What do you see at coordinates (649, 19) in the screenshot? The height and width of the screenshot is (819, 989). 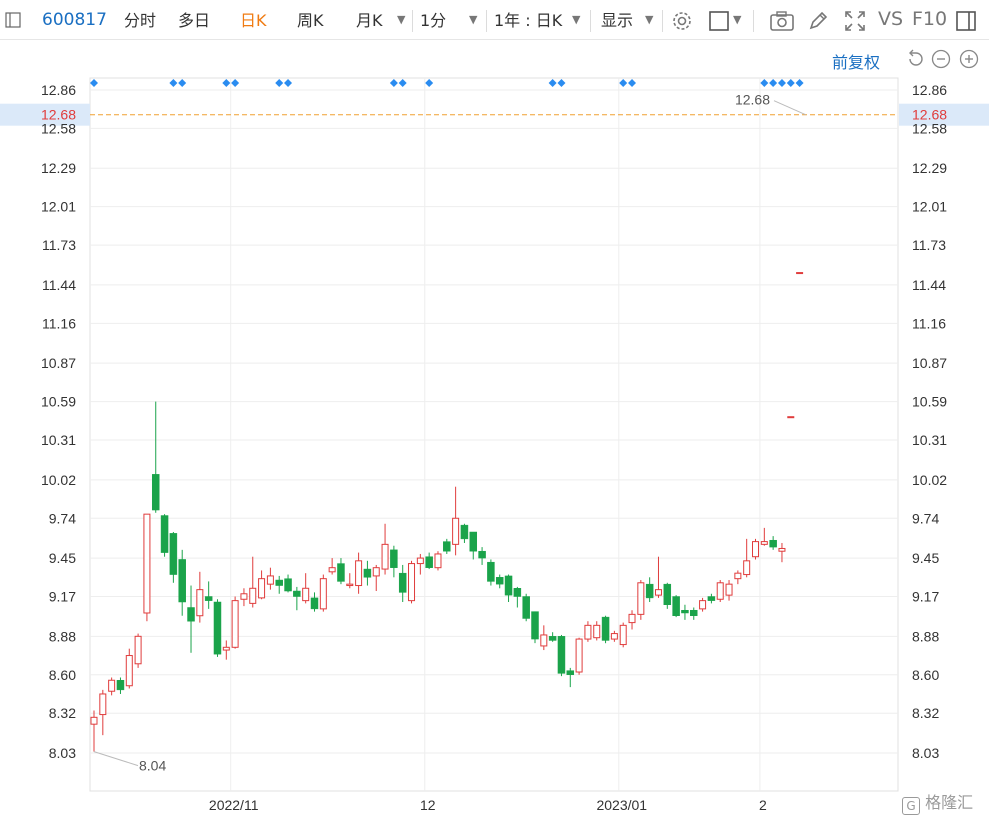 I see `display-chevron-down-icon: ▼` at bounding box center [649, 19].